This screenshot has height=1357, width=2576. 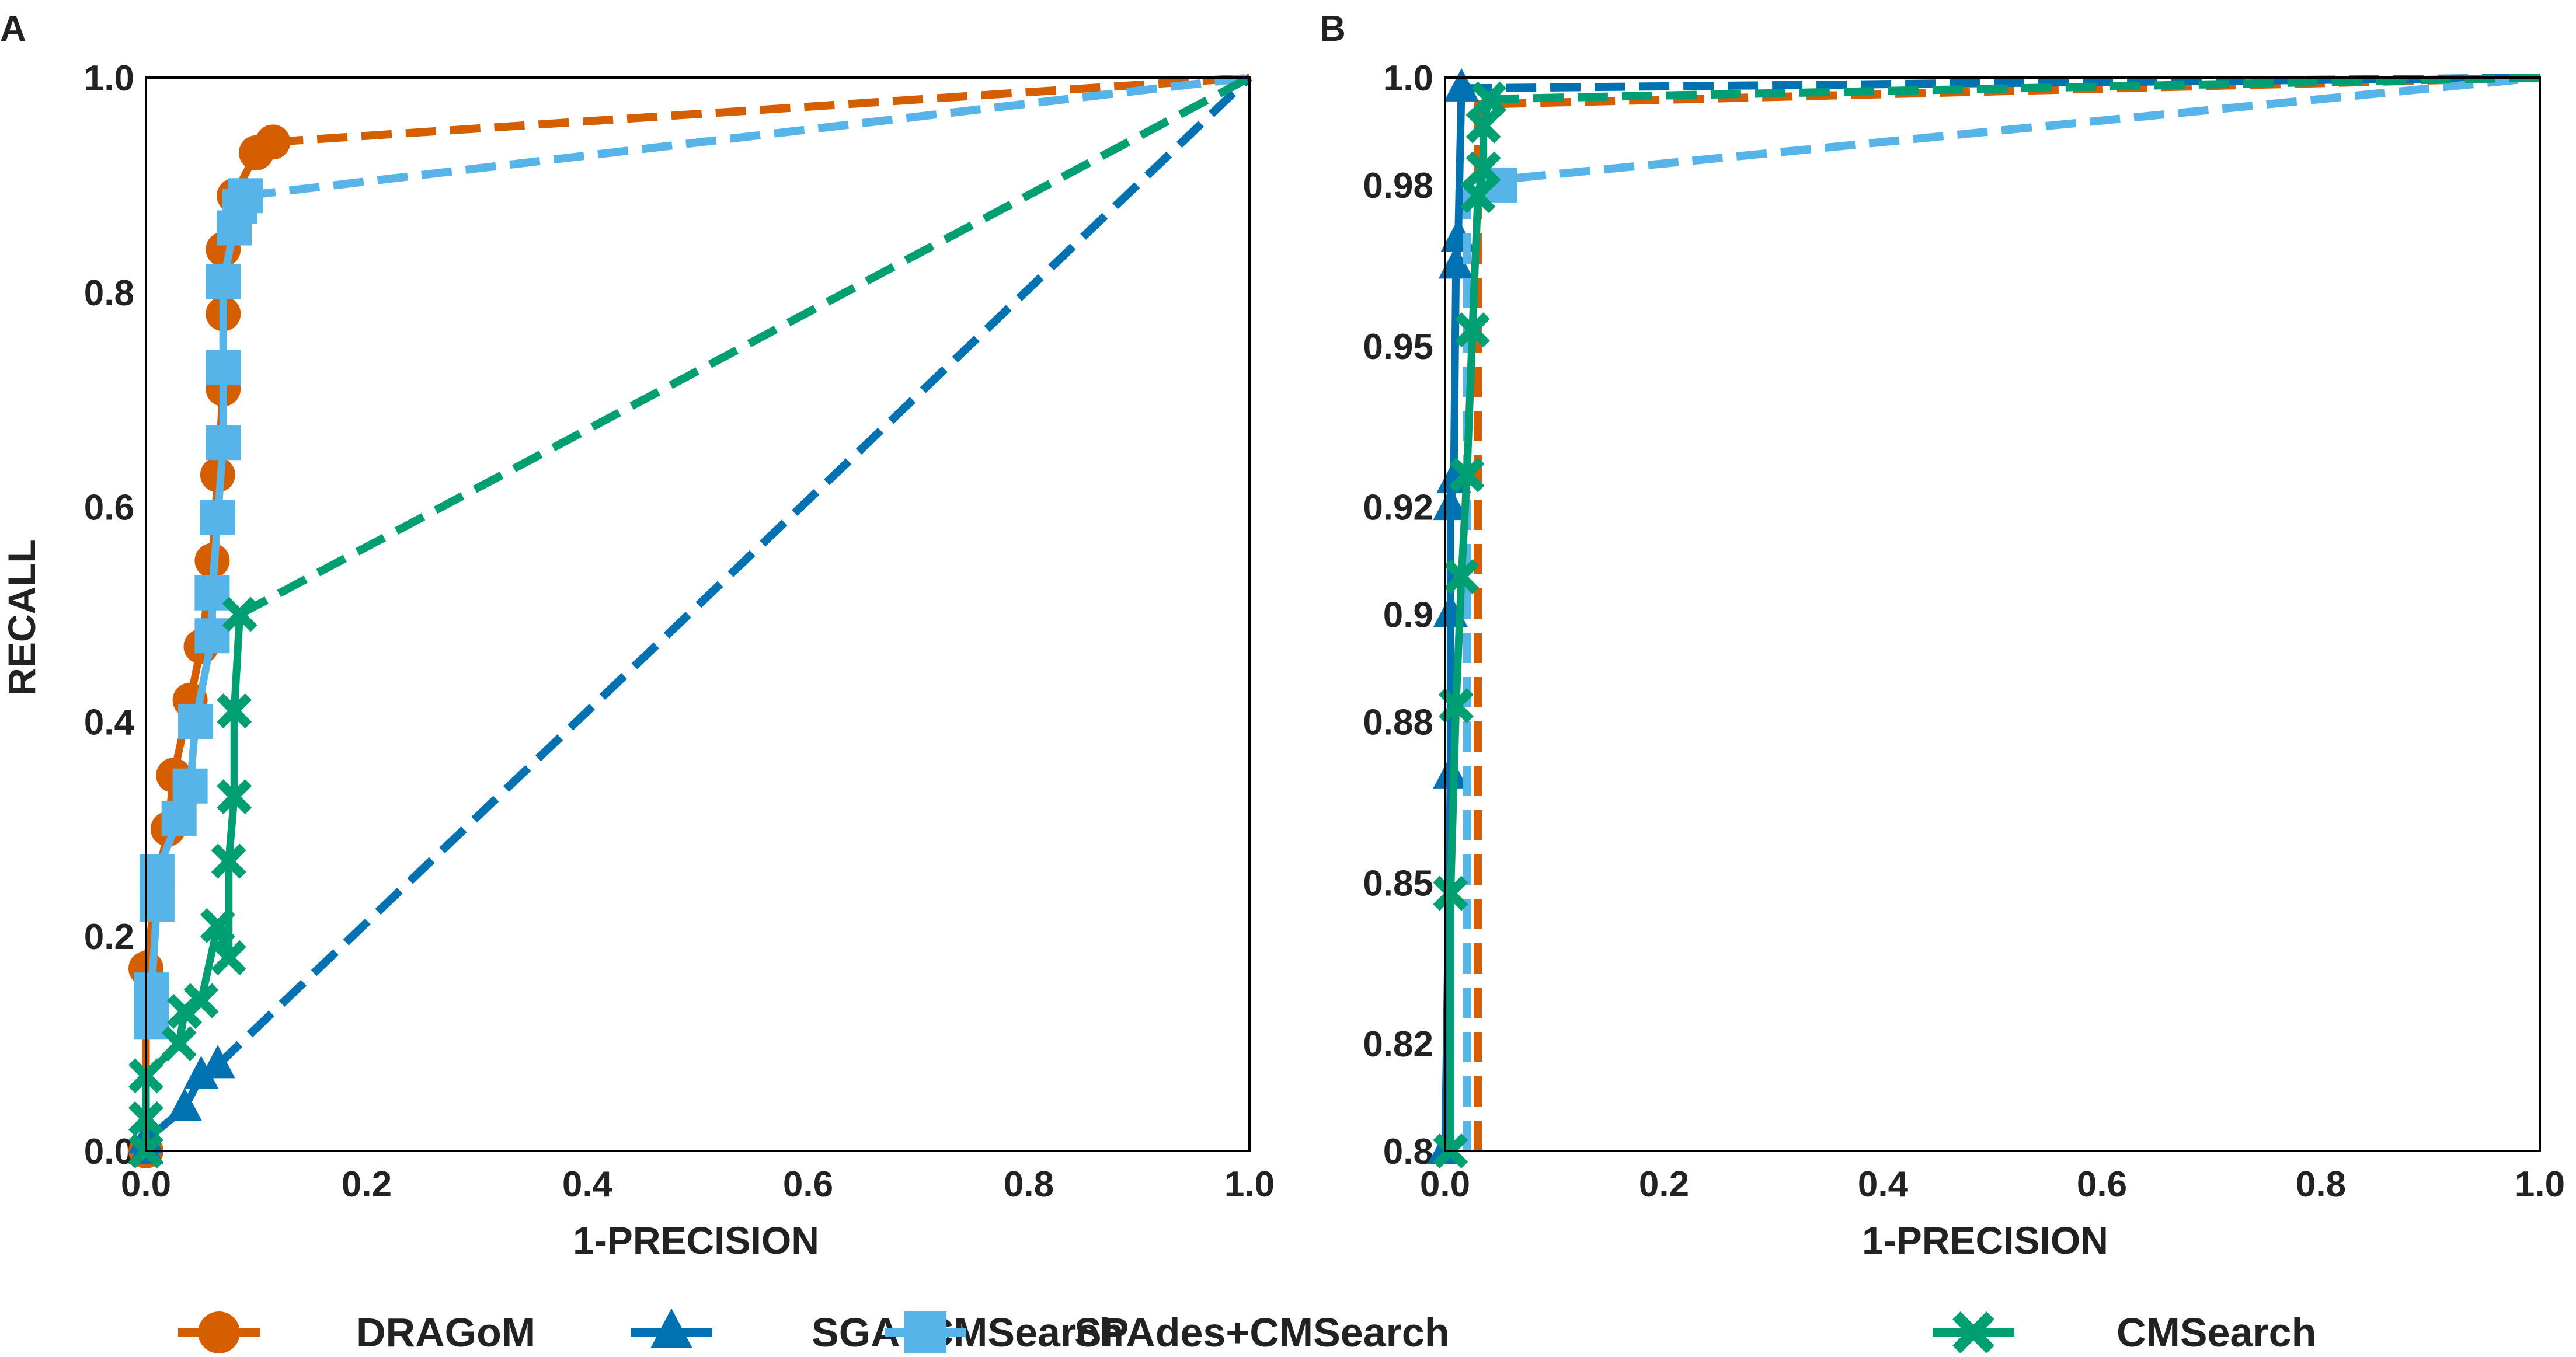 I want to click on panel-b-x-tick-label: 0.0, so click(x=1445, y=1184).